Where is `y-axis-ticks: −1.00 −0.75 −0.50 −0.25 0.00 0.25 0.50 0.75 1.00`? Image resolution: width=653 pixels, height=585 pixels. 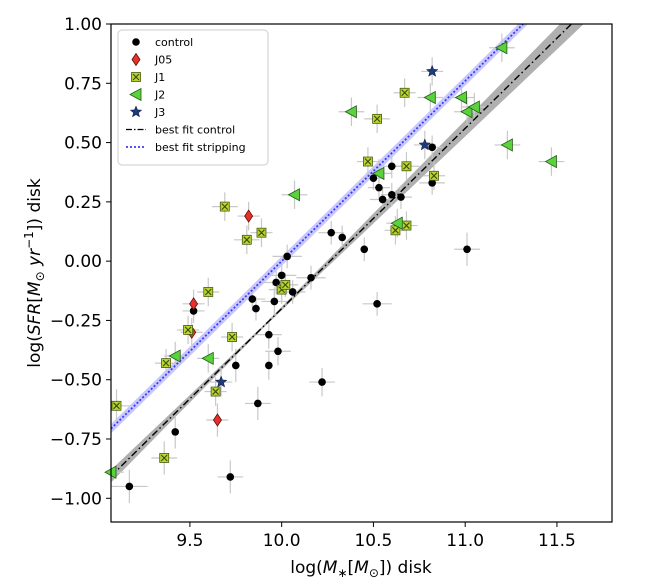
y-axis-ticks: −1.00 −0.75 −0.50 −0.25 0.00 0.25 0.50 0.75 1.00 is located at coordinates (80, 262).